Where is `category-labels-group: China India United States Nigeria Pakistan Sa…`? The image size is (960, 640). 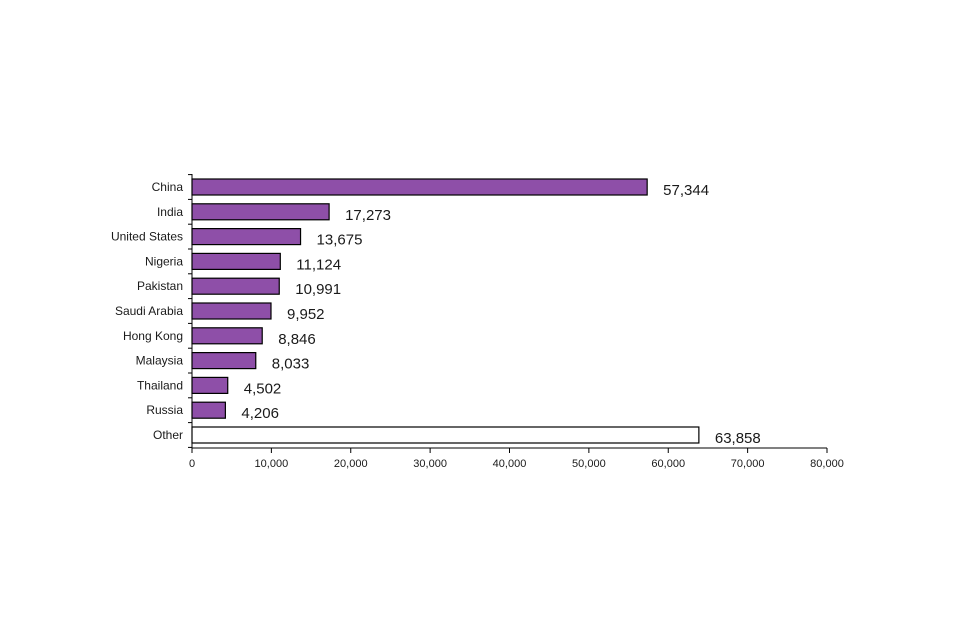
category-labels-group: China India United States Nigeria Pakistan Sa… is located at coordinates (147, 311).